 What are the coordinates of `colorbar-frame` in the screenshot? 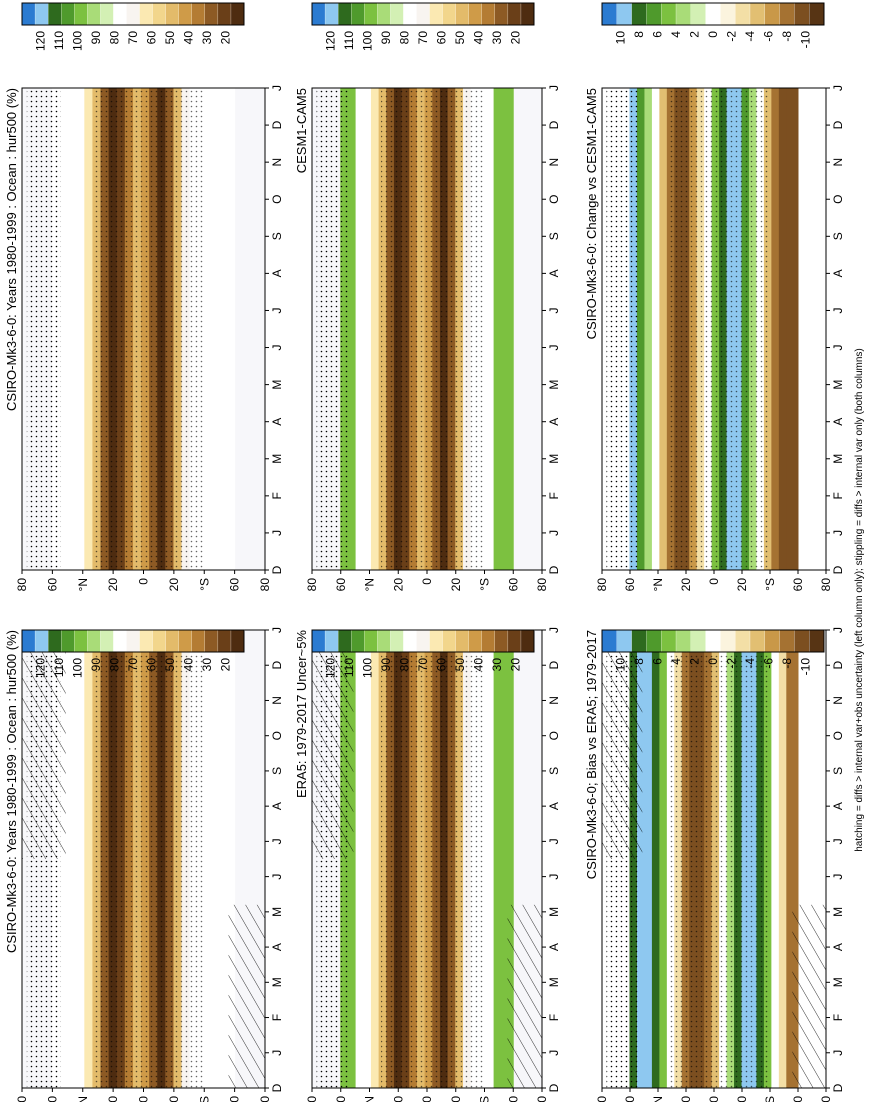 It's located at (423, 14).